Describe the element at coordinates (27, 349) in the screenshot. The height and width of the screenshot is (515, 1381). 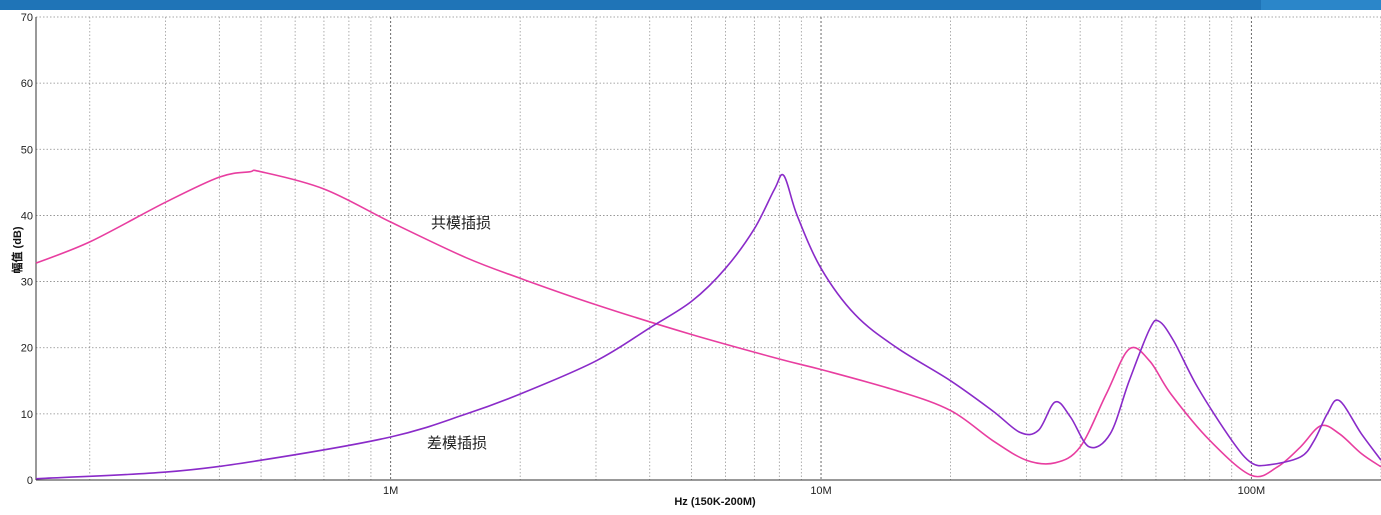
I see `y-tick-label: 20` at that location.